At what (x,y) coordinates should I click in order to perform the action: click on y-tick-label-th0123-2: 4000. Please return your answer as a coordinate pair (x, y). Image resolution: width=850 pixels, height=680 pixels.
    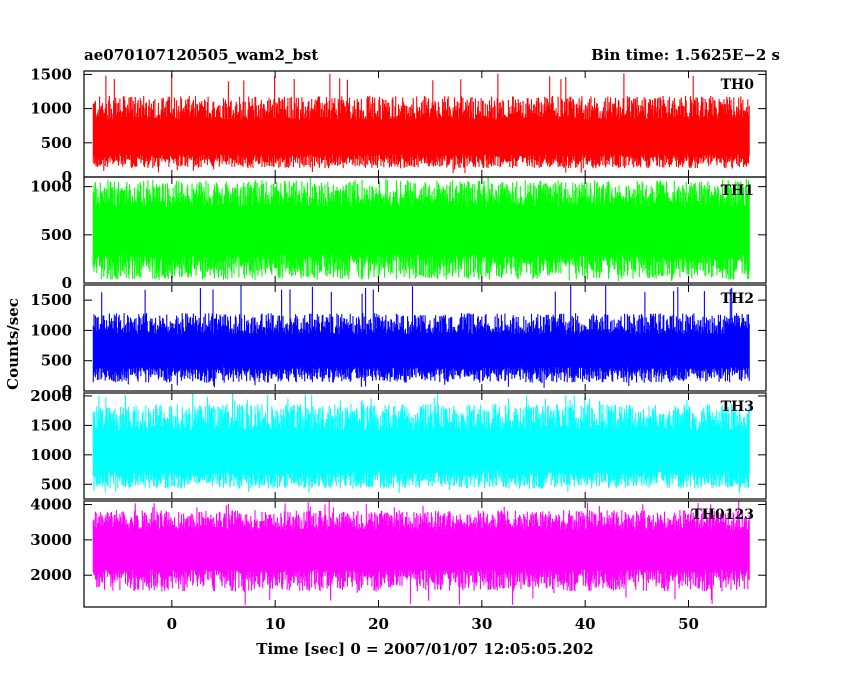
    Looking at the image, I should click on (51, 505).